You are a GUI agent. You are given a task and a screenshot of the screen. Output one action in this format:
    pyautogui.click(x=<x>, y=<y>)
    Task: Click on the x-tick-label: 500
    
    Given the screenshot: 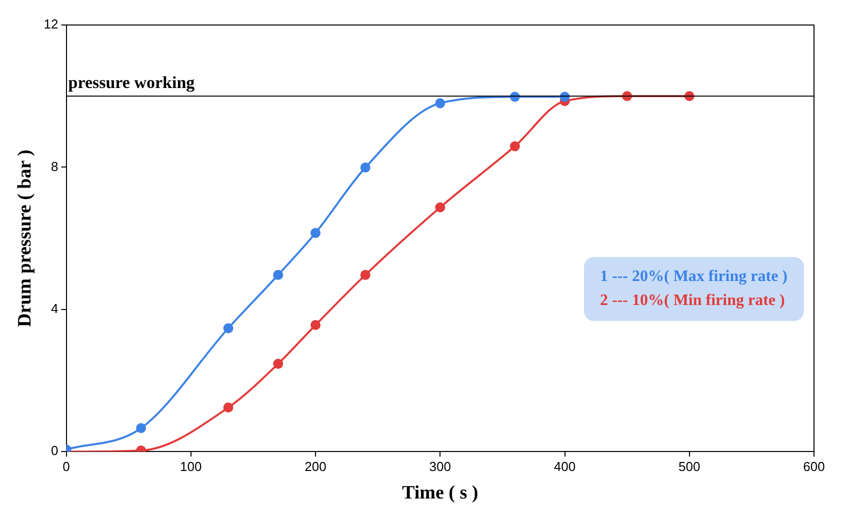 What is the action you would take?
    pyautogui.click(x=689, y=466)
    